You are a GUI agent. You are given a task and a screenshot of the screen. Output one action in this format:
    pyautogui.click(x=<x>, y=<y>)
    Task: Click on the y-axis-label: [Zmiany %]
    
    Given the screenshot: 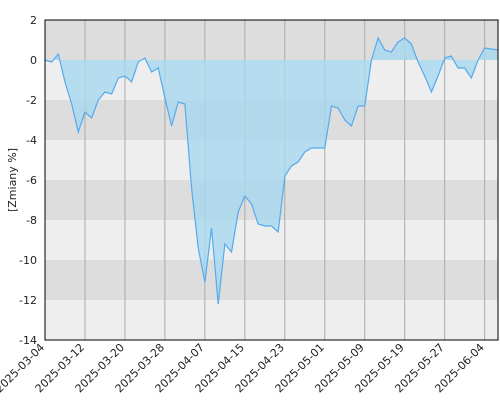 What is the action you would take?
    pyautogui.click(x=12, y=180)
    